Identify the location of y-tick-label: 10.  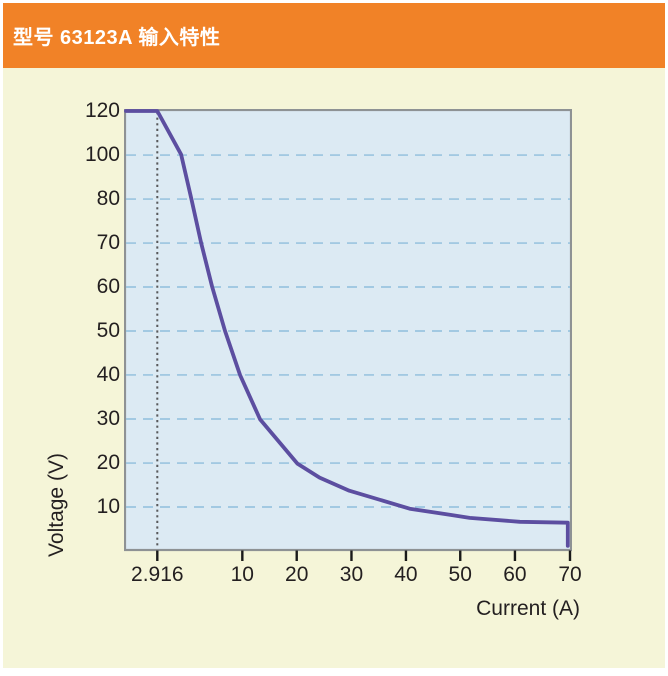
(108, 506).